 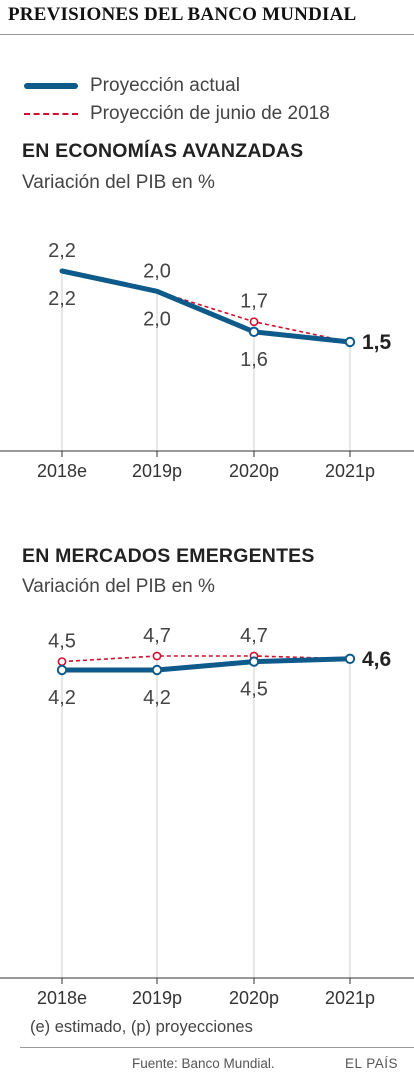 I want to click on chart2-x-tick-label: 2020p, so click(x=254, y=998).